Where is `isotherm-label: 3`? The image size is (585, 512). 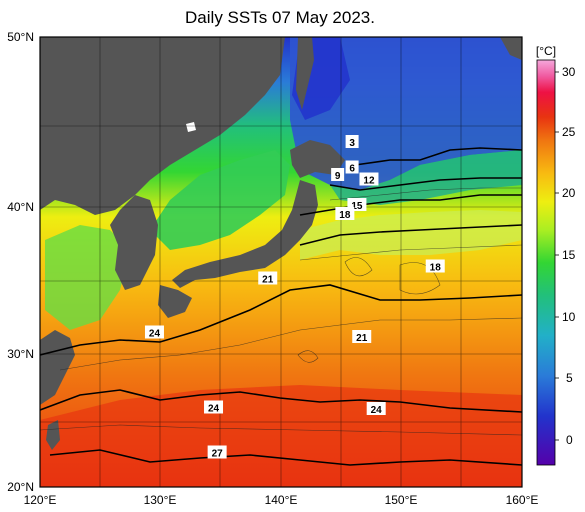
isotherm-label: 3 is located at coordinates (352, 143).